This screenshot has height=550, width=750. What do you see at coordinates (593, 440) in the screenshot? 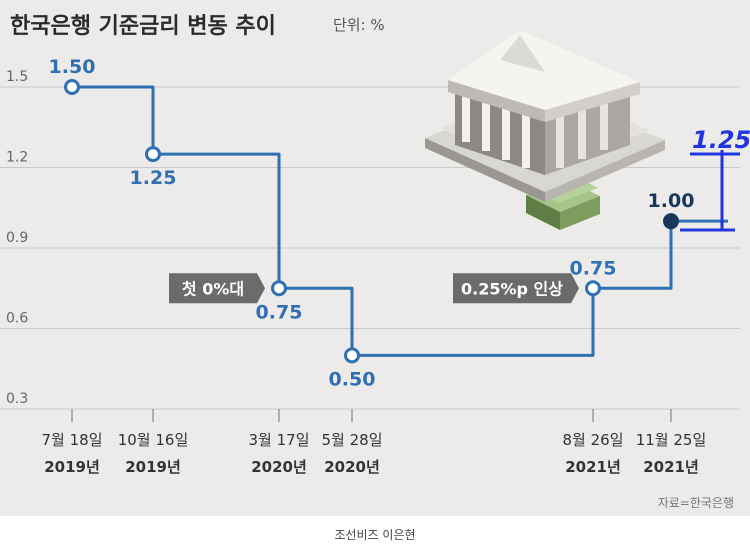
I see `x-tick-date: 8월 26일` at bounding box center [593, 440].